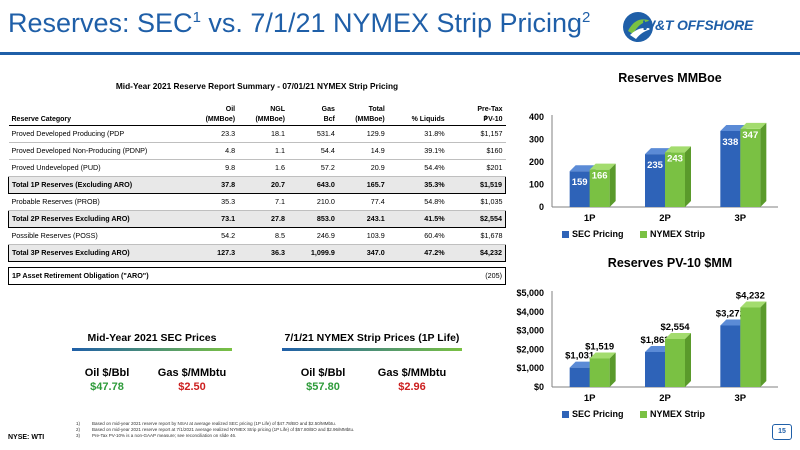  What do you see at coordinates (536, 117) in the screenshot?
I see `y-tick-label: 400` at bounding box center [536, 117].